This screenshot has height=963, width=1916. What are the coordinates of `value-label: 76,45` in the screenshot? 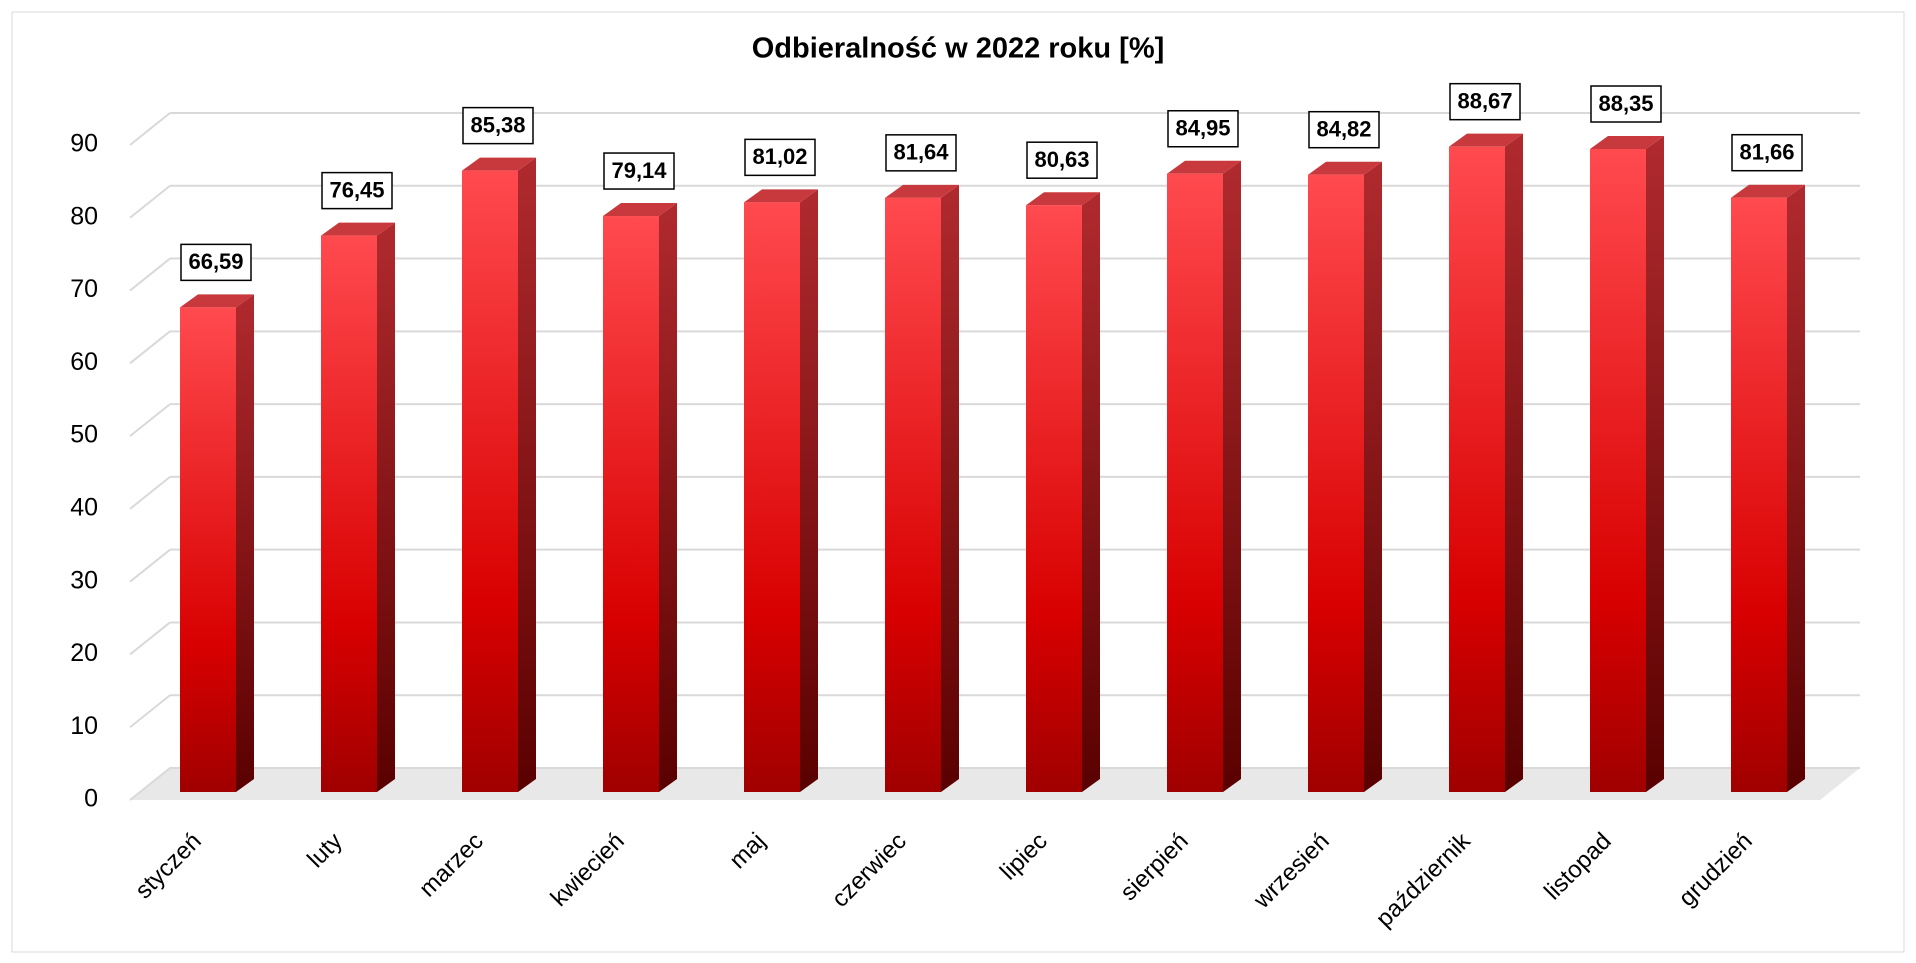 It's located at (356, 189).